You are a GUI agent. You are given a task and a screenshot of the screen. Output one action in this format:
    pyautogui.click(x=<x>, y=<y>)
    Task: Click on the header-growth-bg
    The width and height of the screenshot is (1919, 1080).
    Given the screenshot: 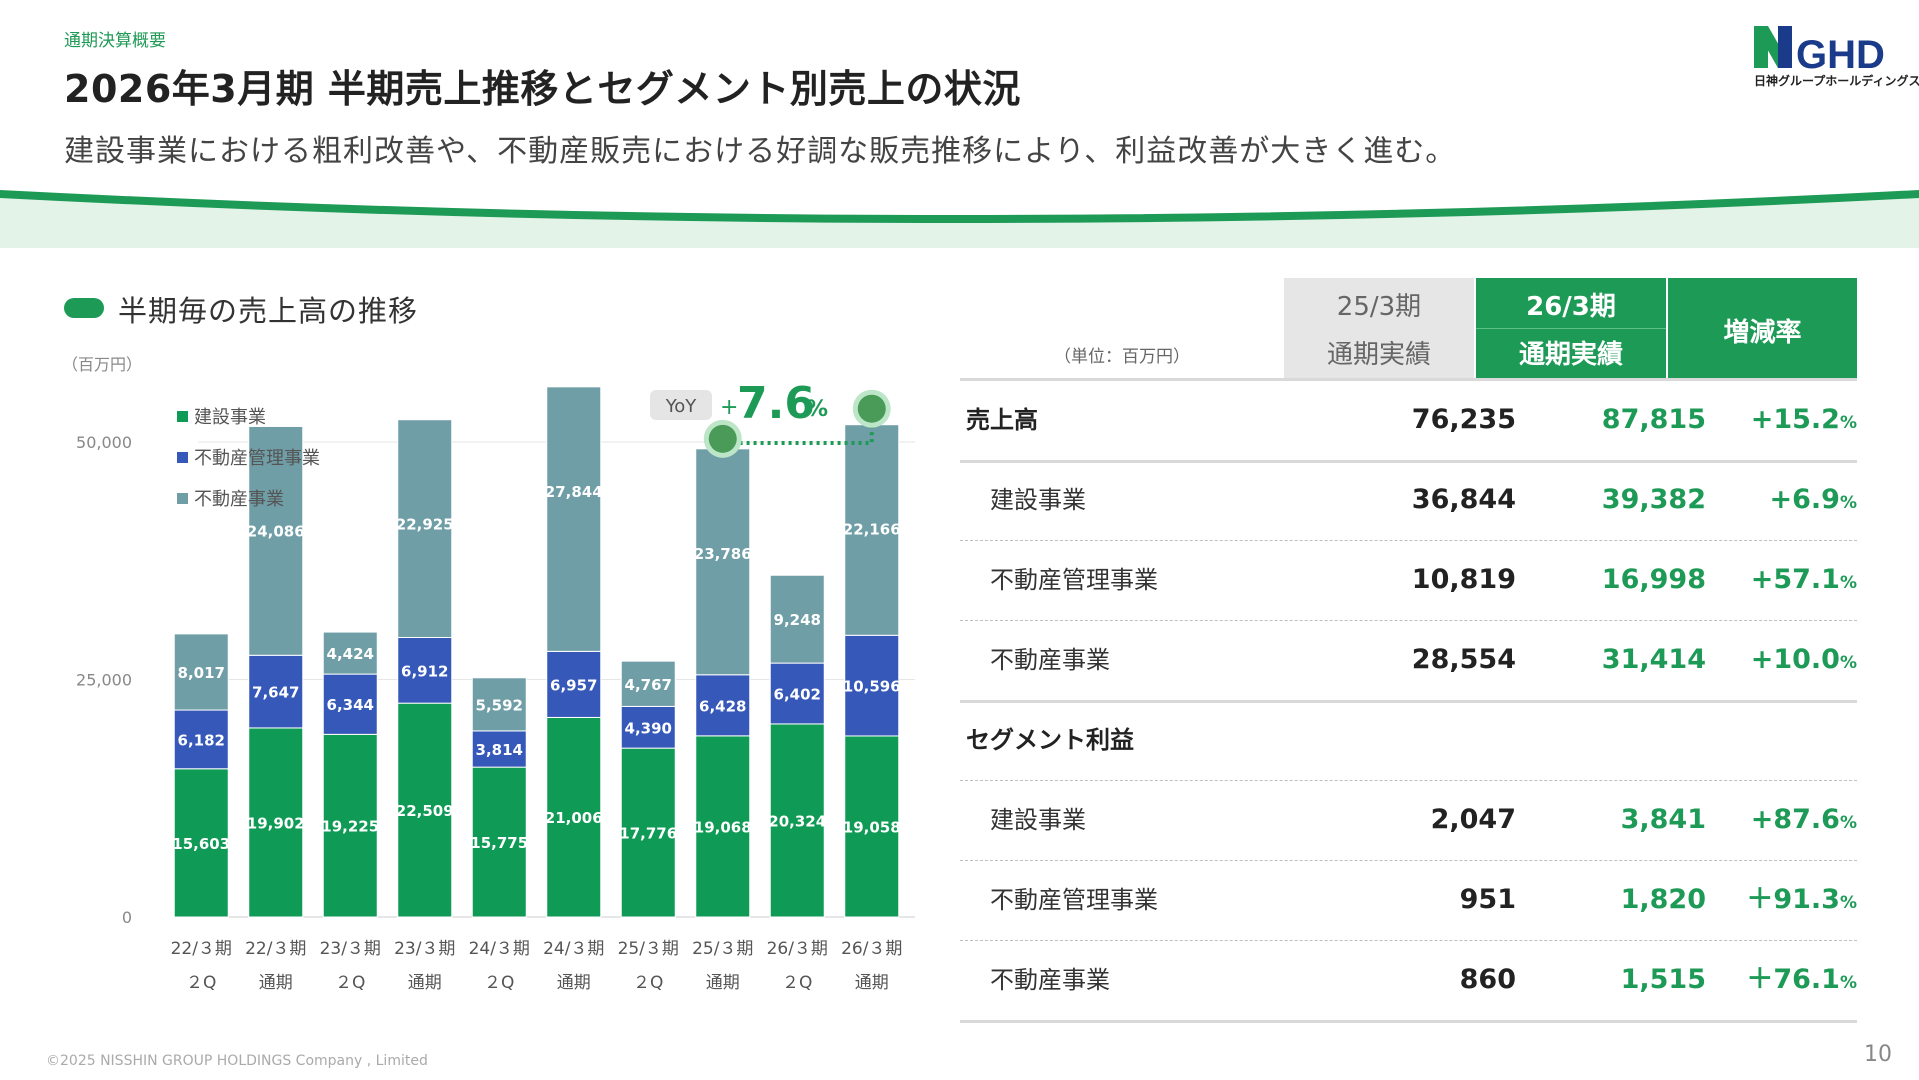 What is the action you would take?
    pyautogui.click(x=1762, y=328)
    